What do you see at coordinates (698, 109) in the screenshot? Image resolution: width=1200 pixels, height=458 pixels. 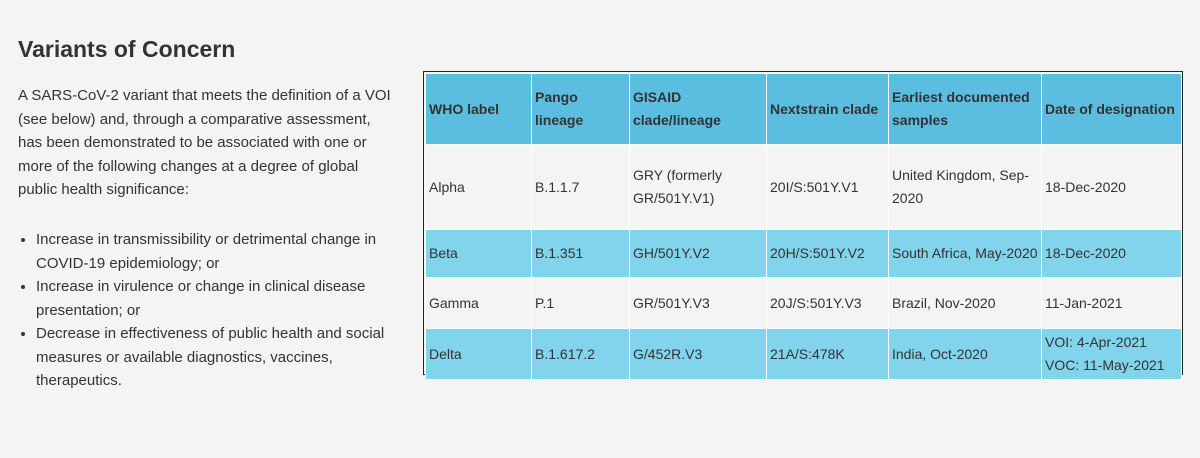 I see `header-gisaid-clade: GISAID clade/lineage` at bounding box center [698, 109].